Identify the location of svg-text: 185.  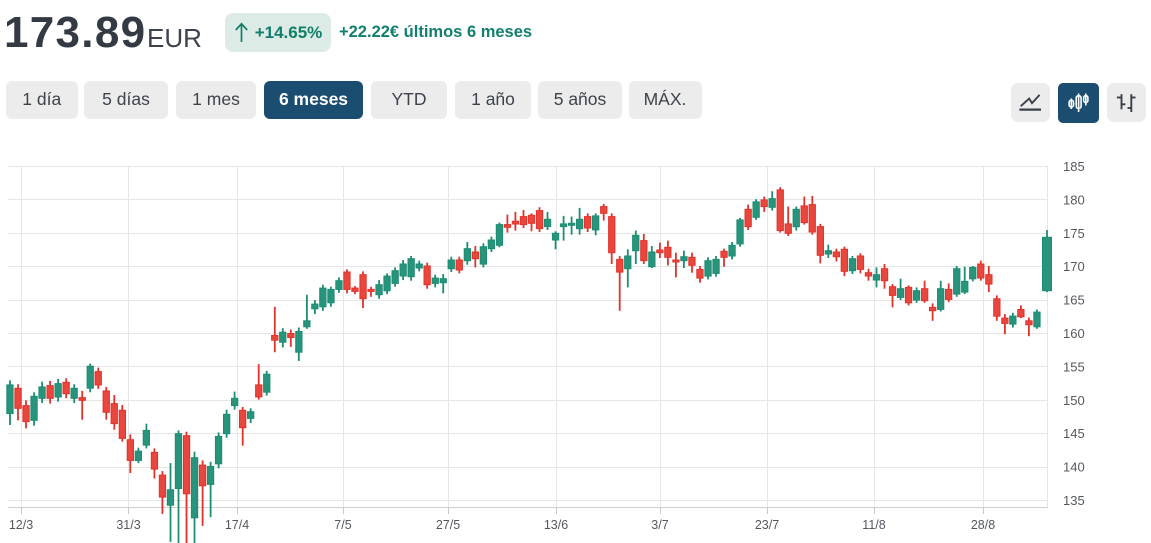
(1074, 166).